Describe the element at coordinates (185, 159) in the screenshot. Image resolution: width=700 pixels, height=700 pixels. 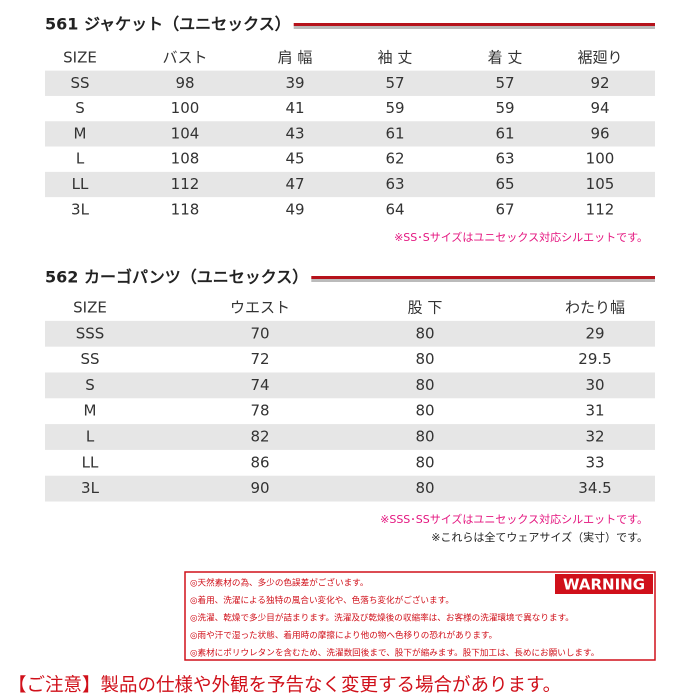
I see `cell: 108` at that location.